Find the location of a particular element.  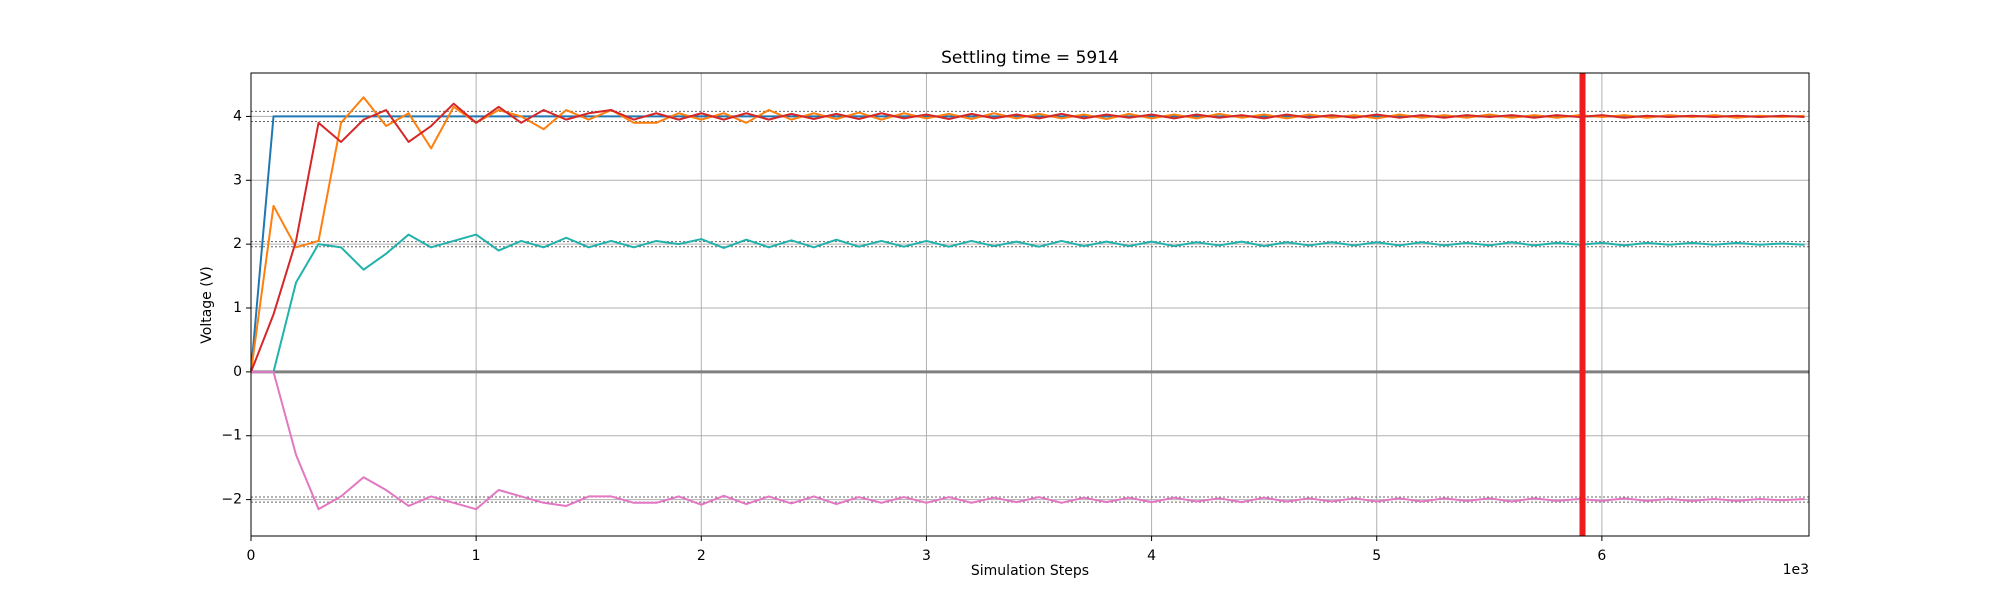

x-offset-label: 1e3 is located at coordinates (1796, 570).